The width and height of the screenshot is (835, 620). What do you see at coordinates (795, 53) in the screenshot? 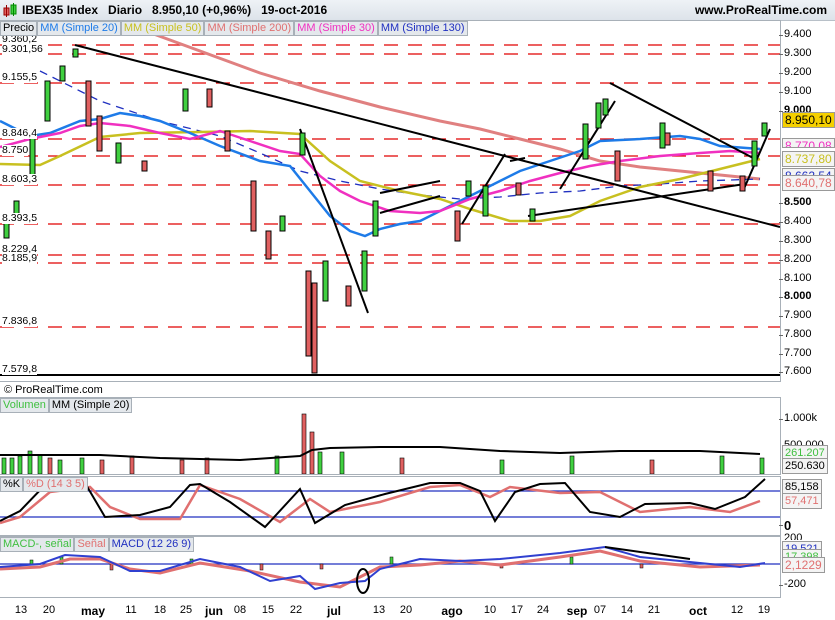
I see `axis-tick: 9.300` at bounding box center [795, 53].